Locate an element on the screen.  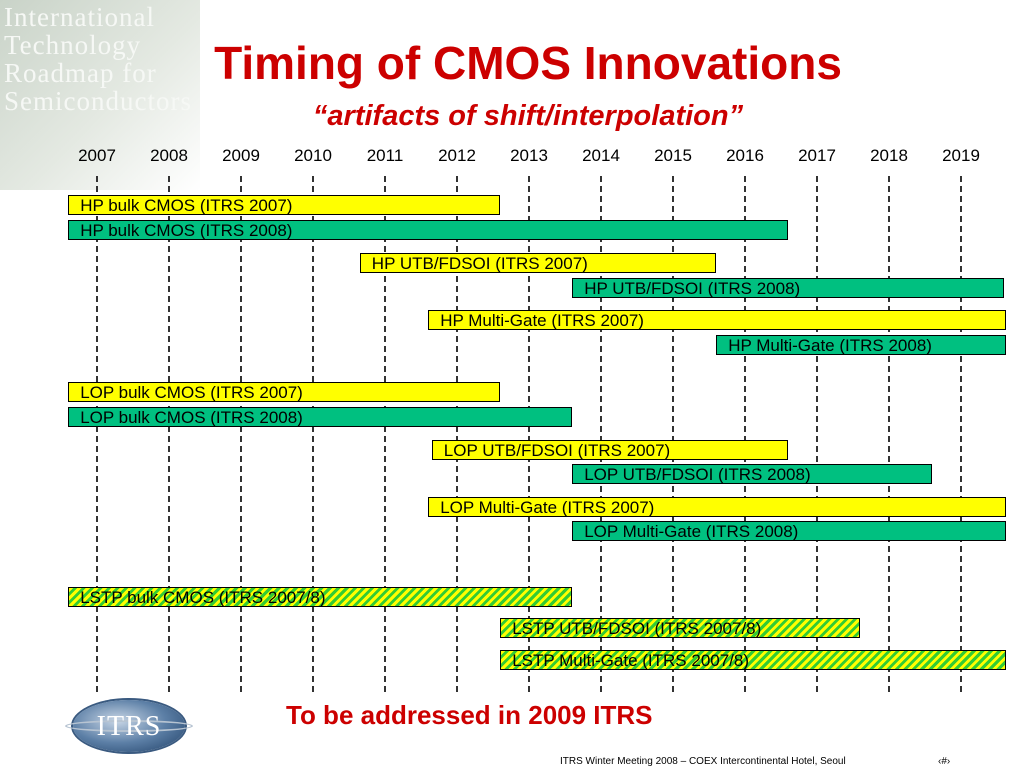
year-label: 2015 is located at coordinates (673, 155).